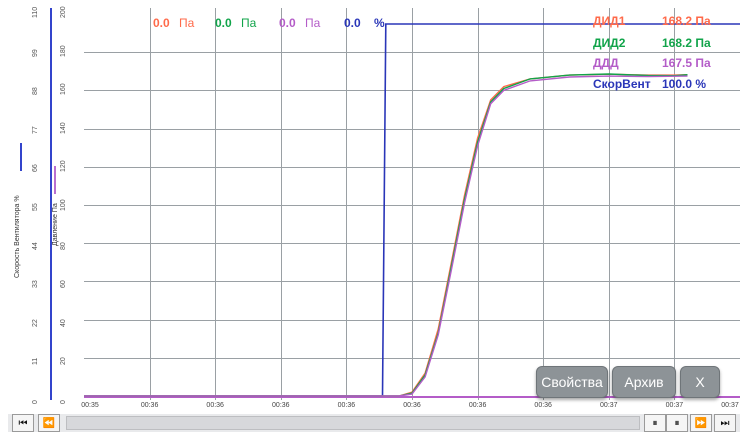  What do you see at coordinates (49, 423) in the screenshot?
I see `rewind-icon: ⏪` at bounding box center [49, 423].